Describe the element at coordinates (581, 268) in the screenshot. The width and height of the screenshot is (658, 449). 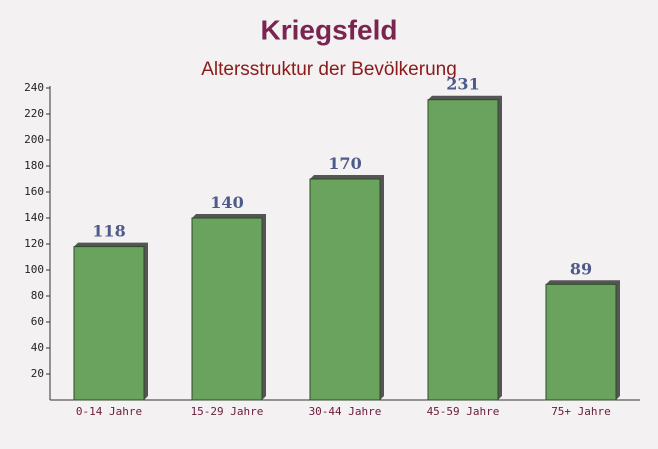
I see `value-label: 89` at that location.